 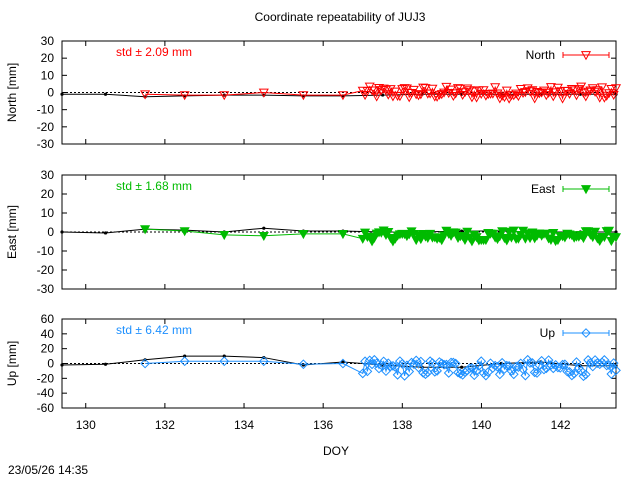 I want to click on timestamp: 23/05/26 14:35, so click(x=48, y=470).